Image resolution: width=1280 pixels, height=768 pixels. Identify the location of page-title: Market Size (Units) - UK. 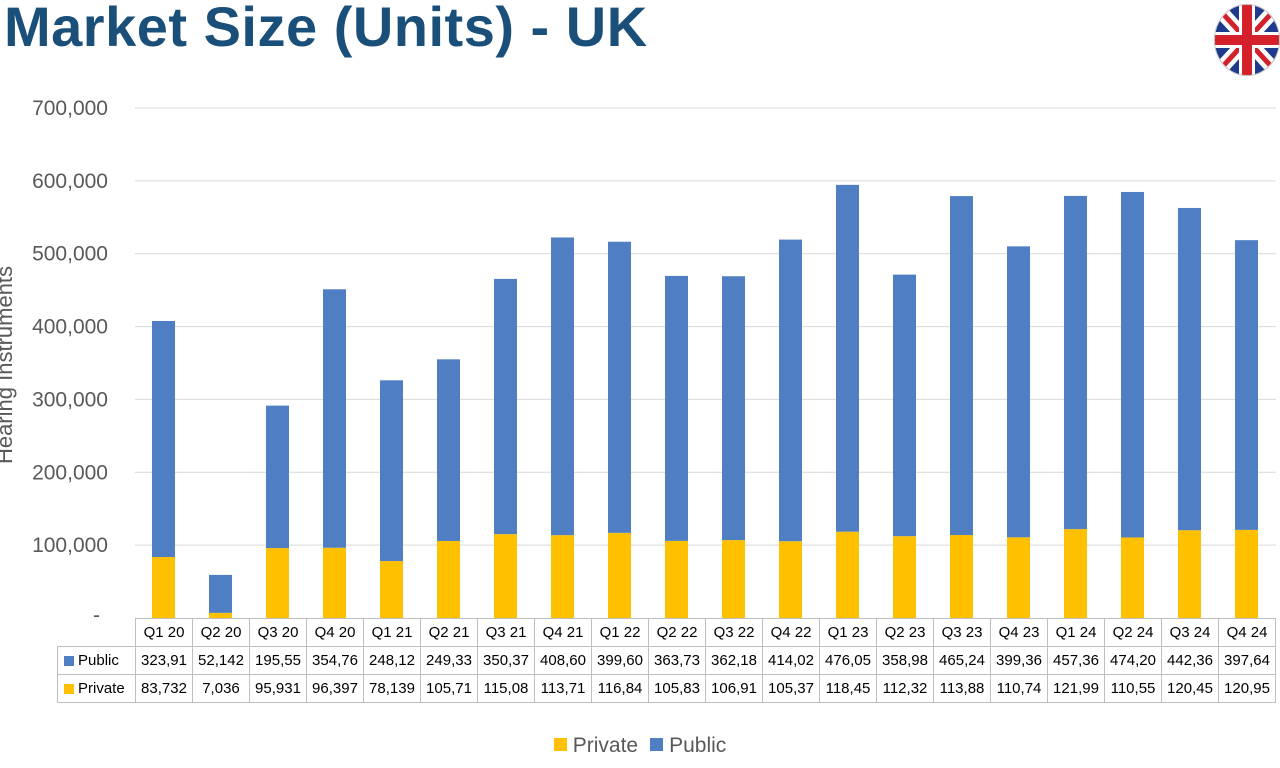
(326, 29).